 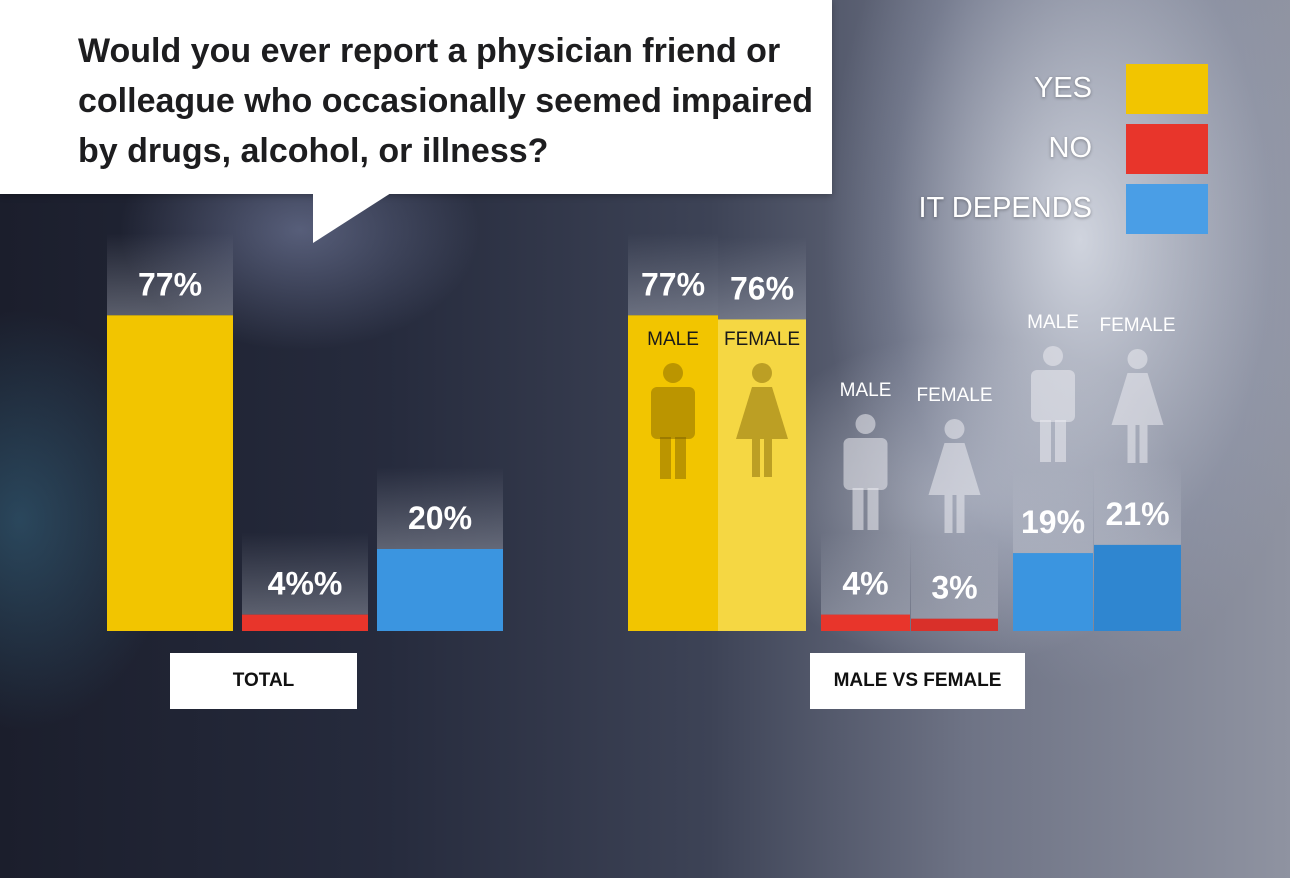 What do you see at coordinates (305, 584) in the screenshot?
I see `value-label: 4%%` at bounding box center [305, 584].